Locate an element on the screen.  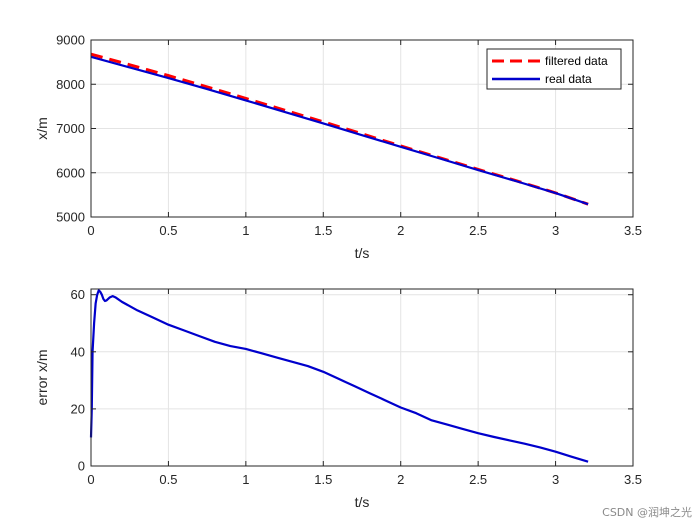
y-tick-label: 9000 is located at coordinates (70, 40).